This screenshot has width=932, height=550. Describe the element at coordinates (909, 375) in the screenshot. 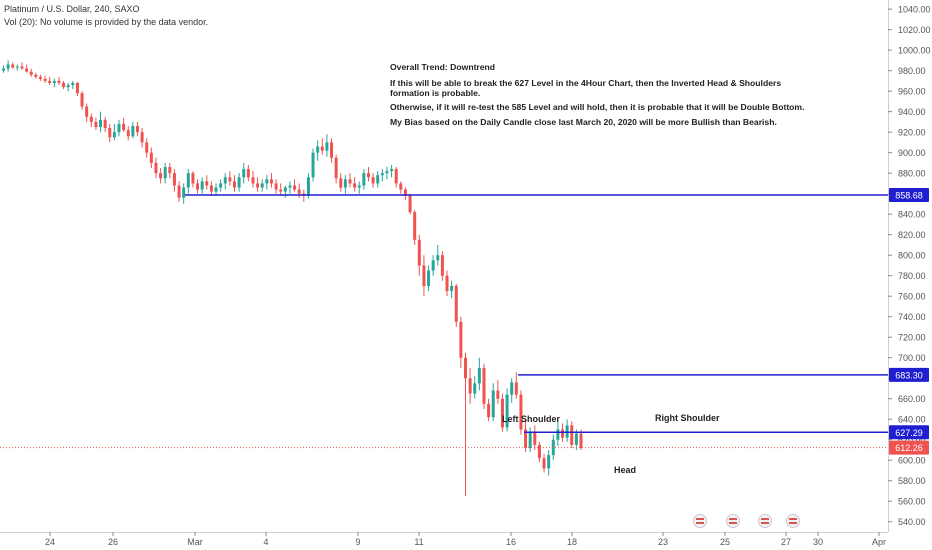

I see `level-price-label: 683.30` at that location.